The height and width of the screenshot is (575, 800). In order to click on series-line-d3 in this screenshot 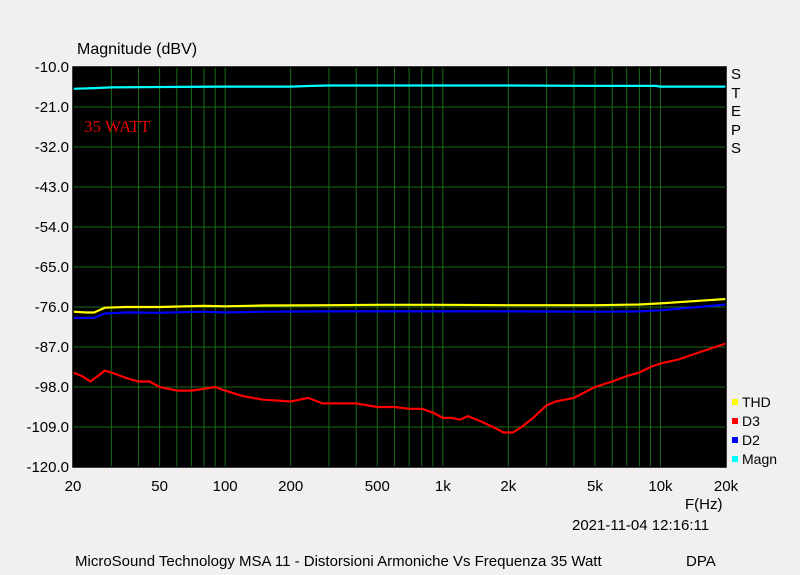, I will do `click(399, 388)`.